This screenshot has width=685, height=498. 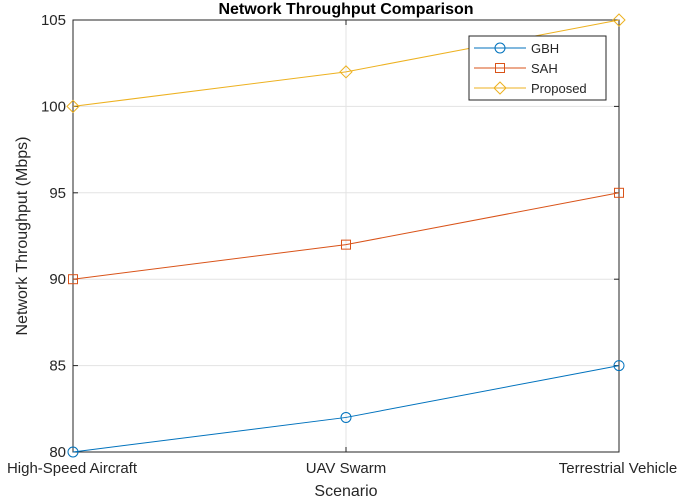 What do you see at coordinates (530, 88) in the screenshot?
I see `legend-item-proposed: Proposed` at bounding box center [530, 88].